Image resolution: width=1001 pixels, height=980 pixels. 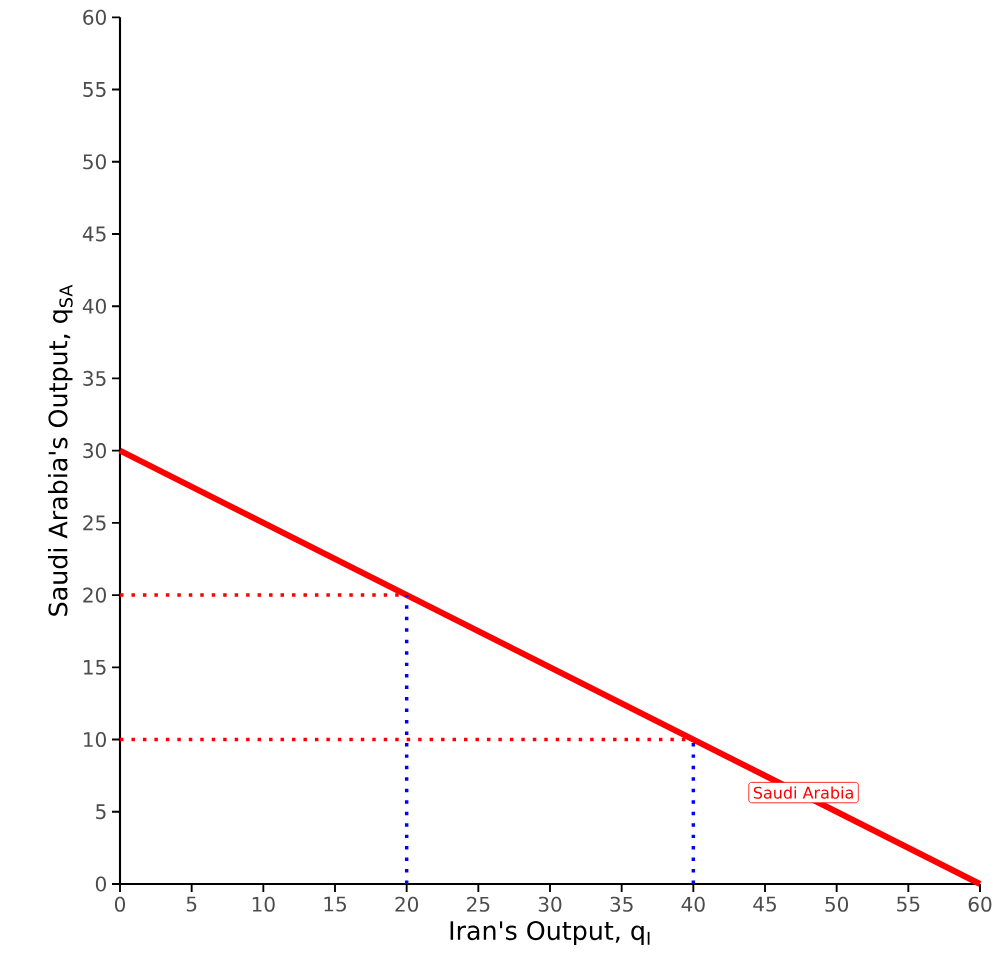 I want to click on x-tick-label: 25, so click(x=478, y=904).